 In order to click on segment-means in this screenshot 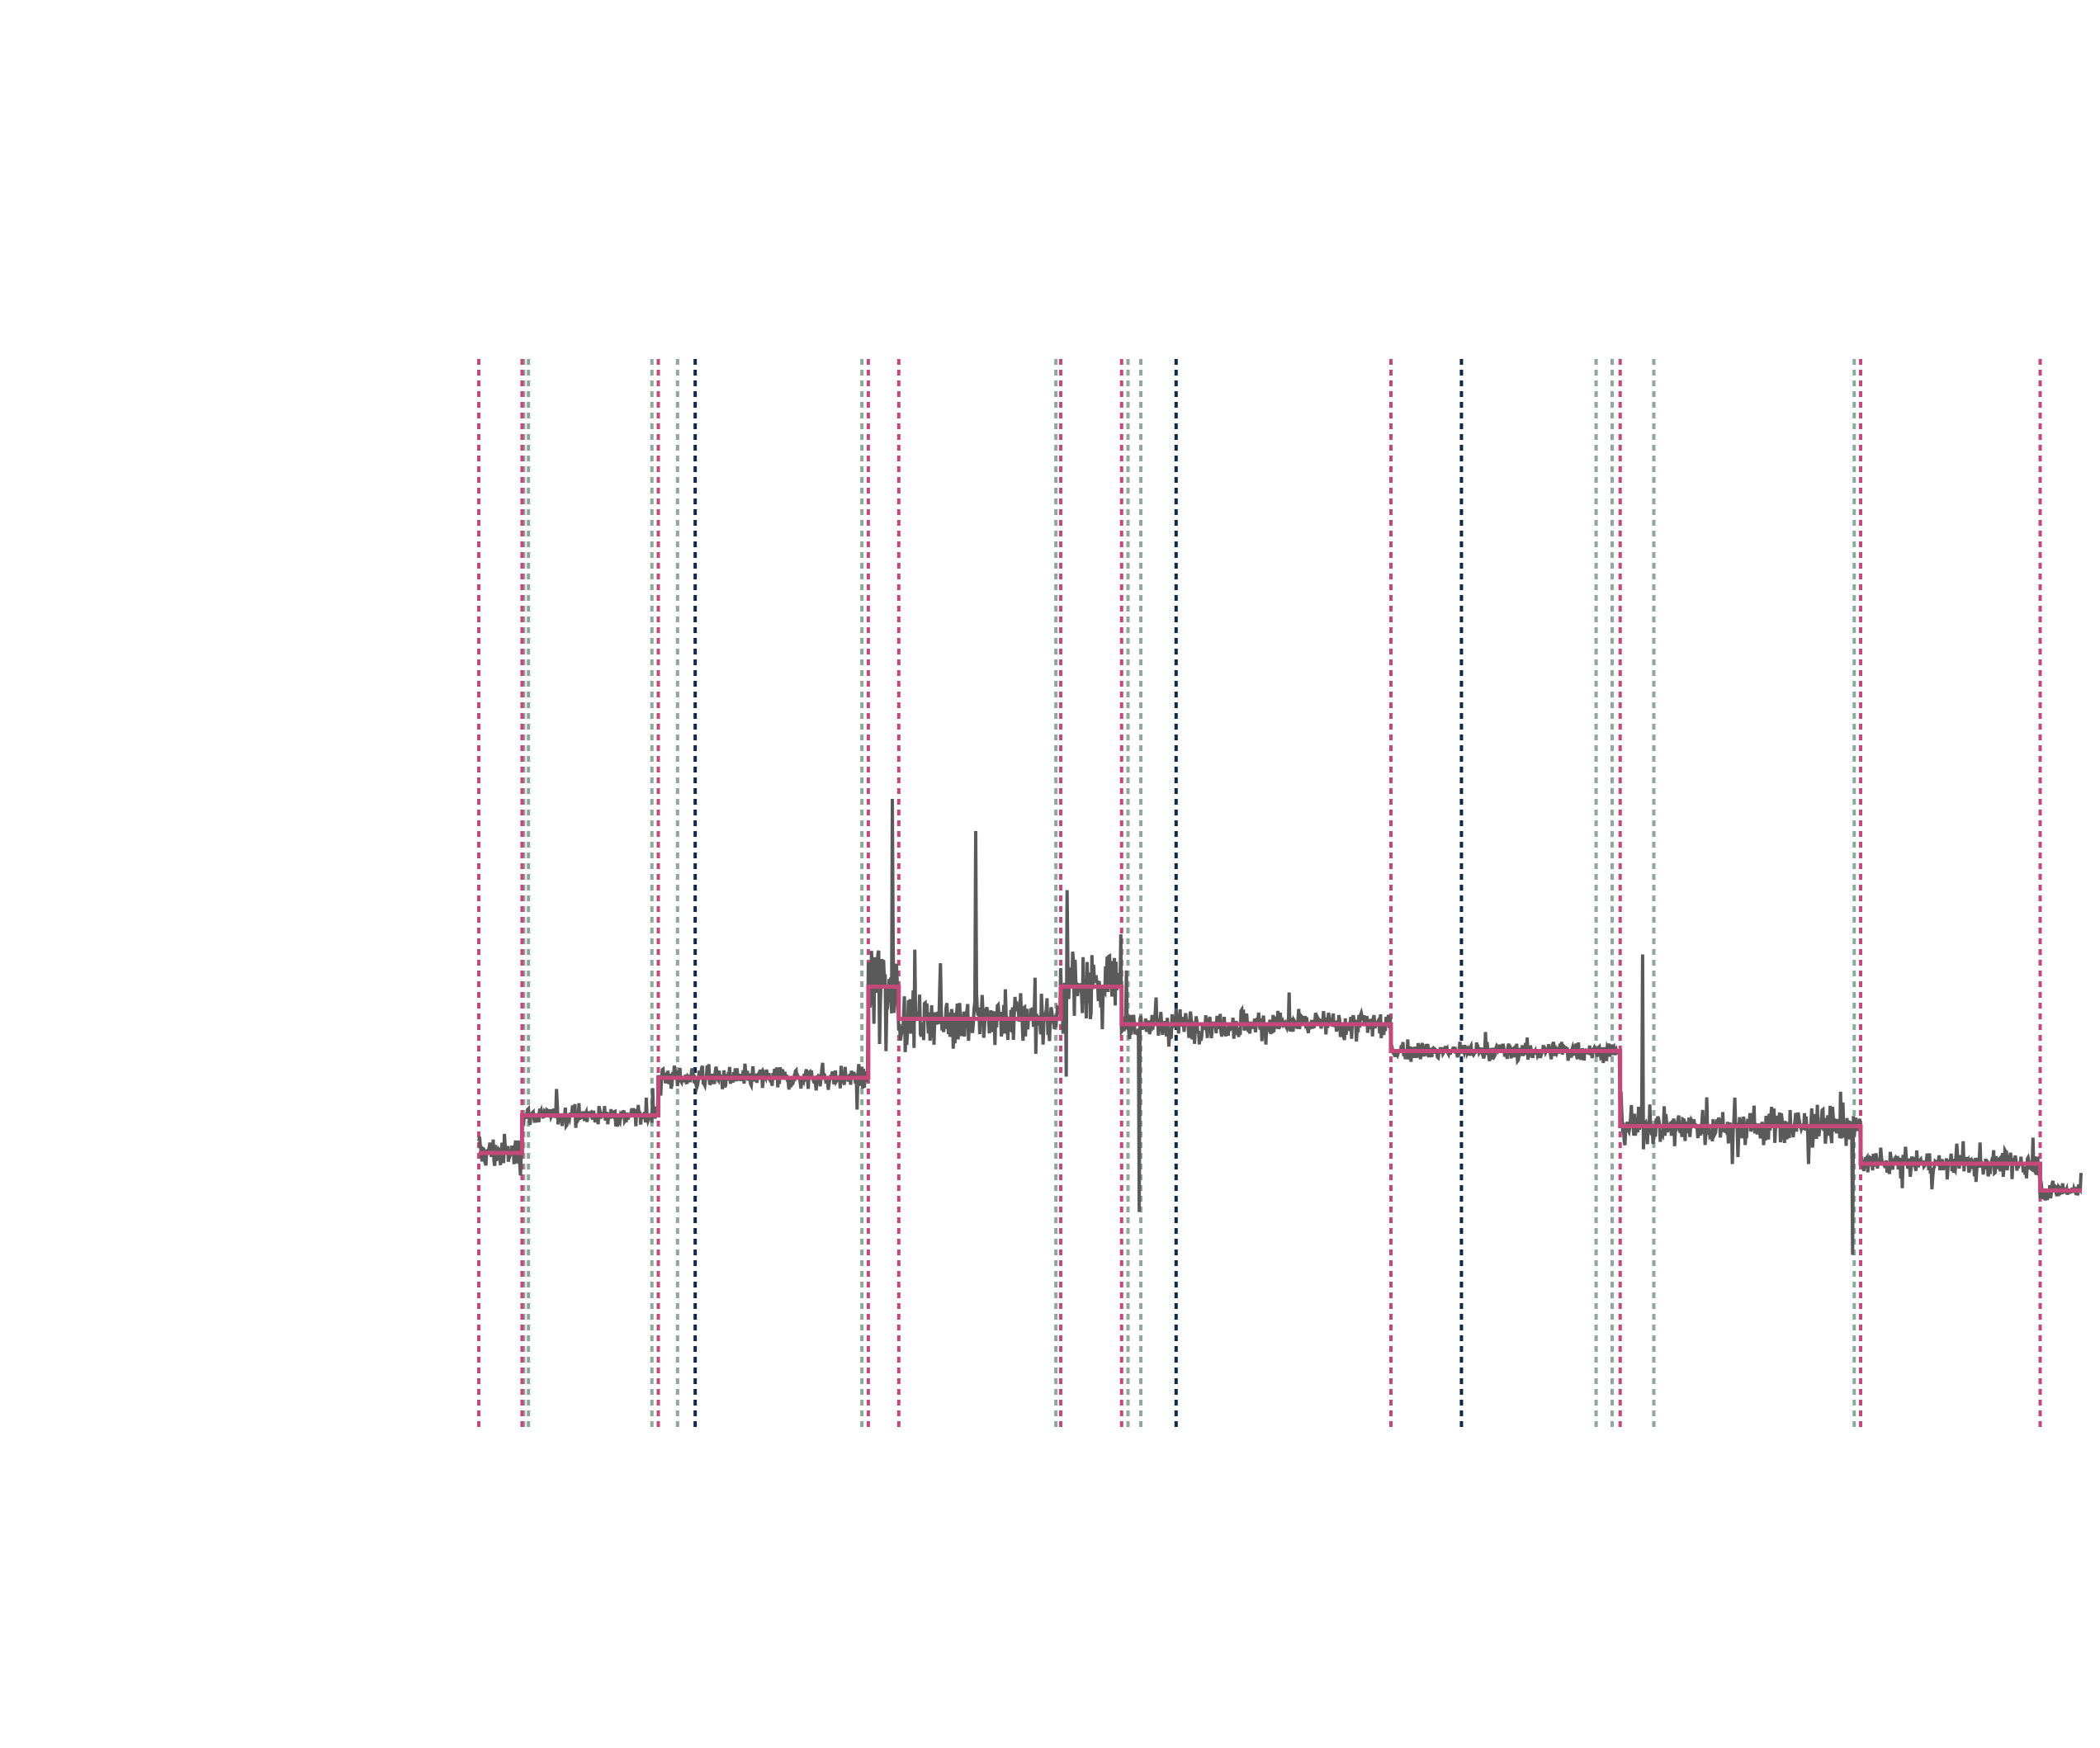, I will do `click(1280, 1089)`.